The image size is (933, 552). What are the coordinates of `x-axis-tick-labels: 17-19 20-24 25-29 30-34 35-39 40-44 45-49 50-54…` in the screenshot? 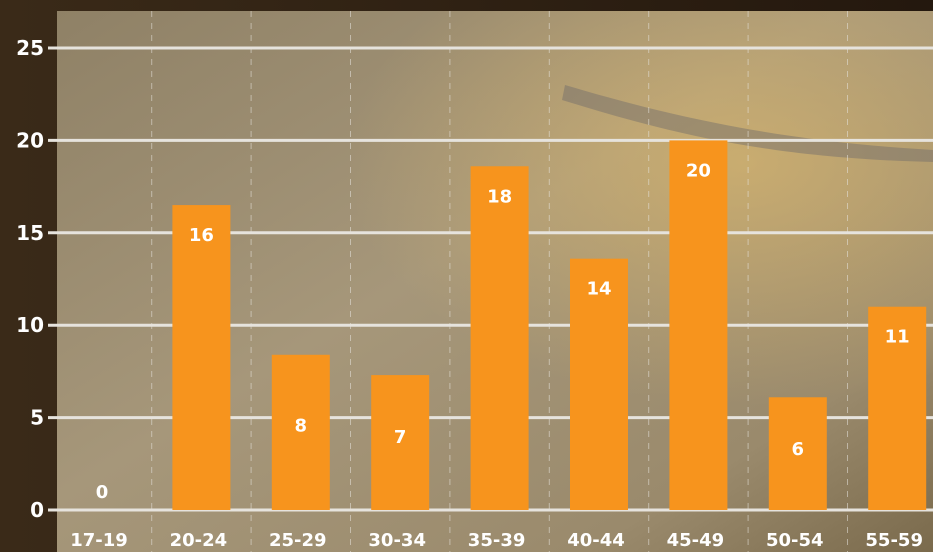 It's located at (496, 540).